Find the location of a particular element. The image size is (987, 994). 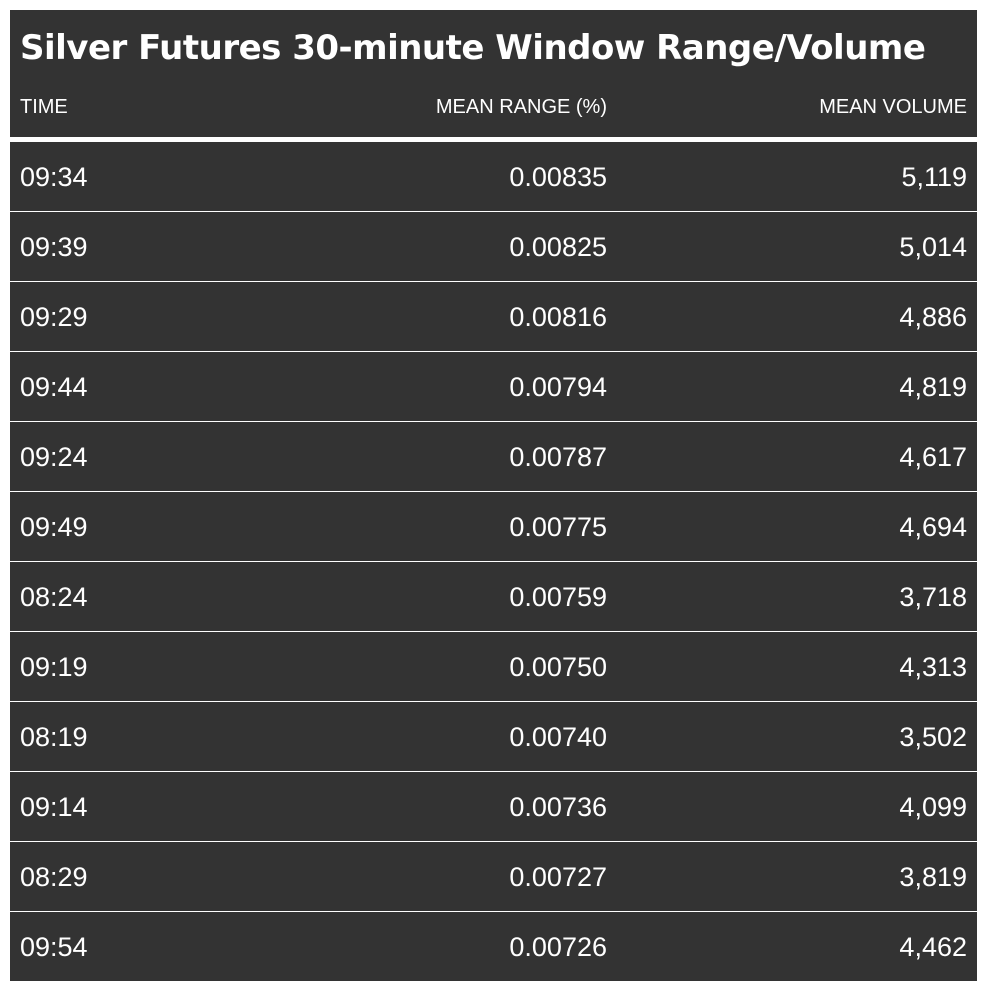

cell-mean-range: 0.00787 is located at coordinates (558, 457).